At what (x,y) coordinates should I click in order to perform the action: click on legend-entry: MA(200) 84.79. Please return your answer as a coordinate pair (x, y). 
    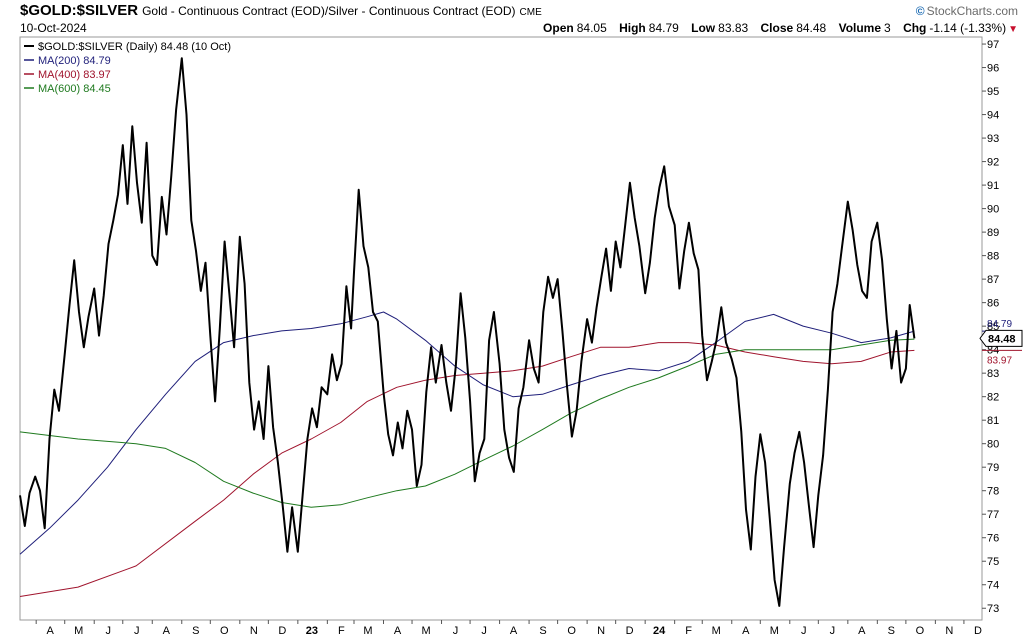
    Looking at the image, I should click on (67, 61).